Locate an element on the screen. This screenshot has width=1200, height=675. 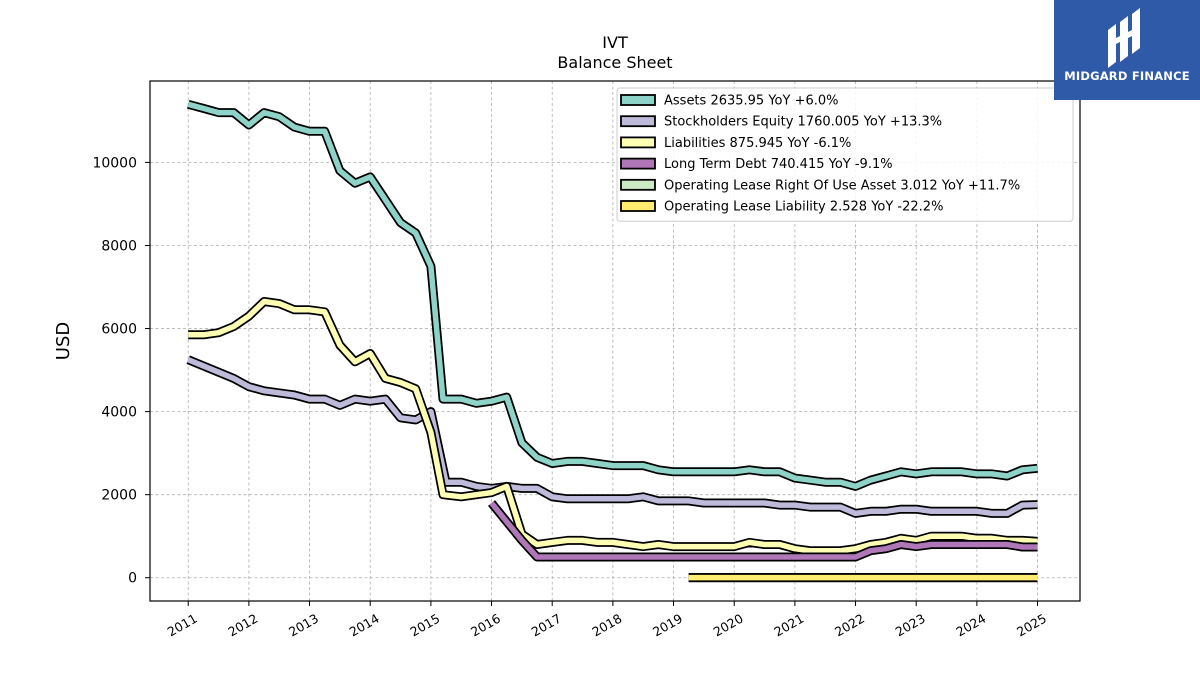
x-tick-label: 2021 is located at coordinates (788, 625).